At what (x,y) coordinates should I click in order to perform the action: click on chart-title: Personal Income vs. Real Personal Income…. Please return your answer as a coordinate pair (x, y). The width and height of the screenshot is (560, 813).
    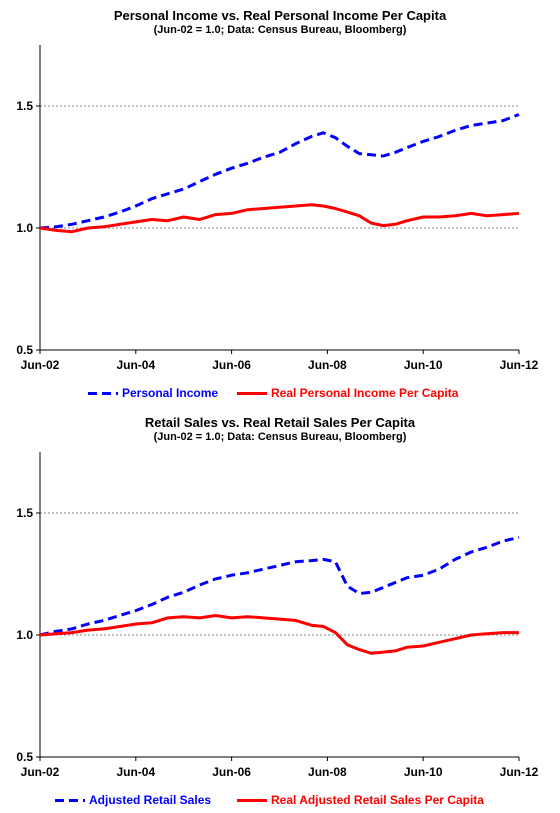
    Looking at the image, I should click on (280, 15).